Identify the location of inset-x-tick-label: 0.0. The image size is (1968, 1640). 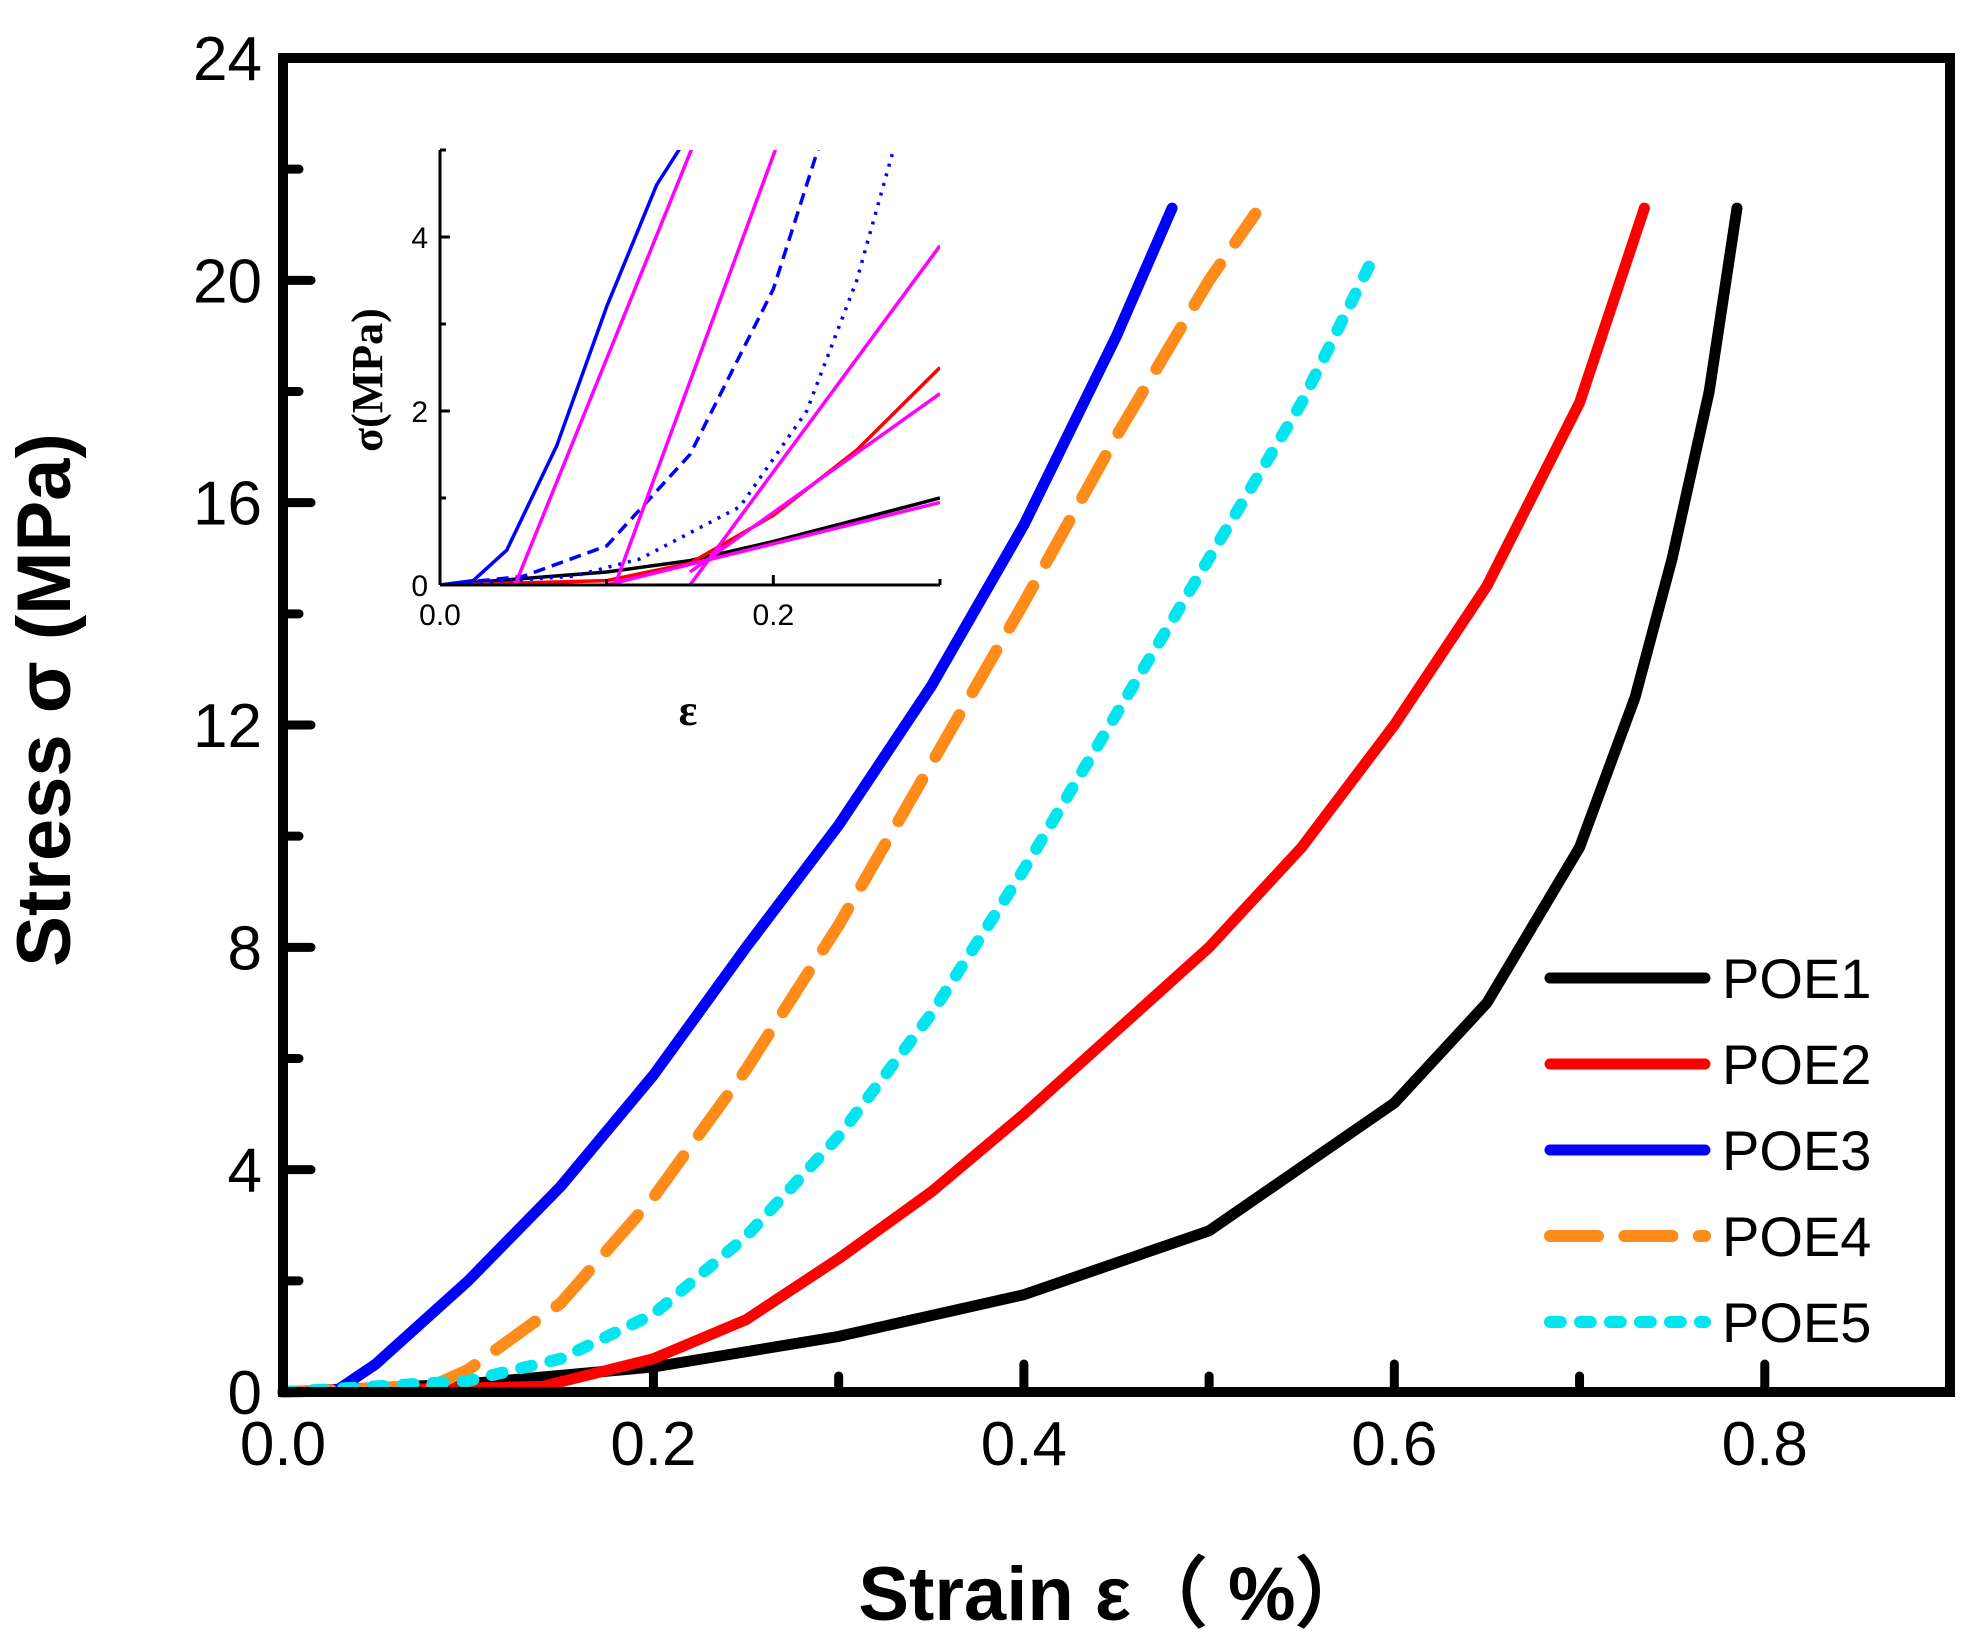
(440, 615).